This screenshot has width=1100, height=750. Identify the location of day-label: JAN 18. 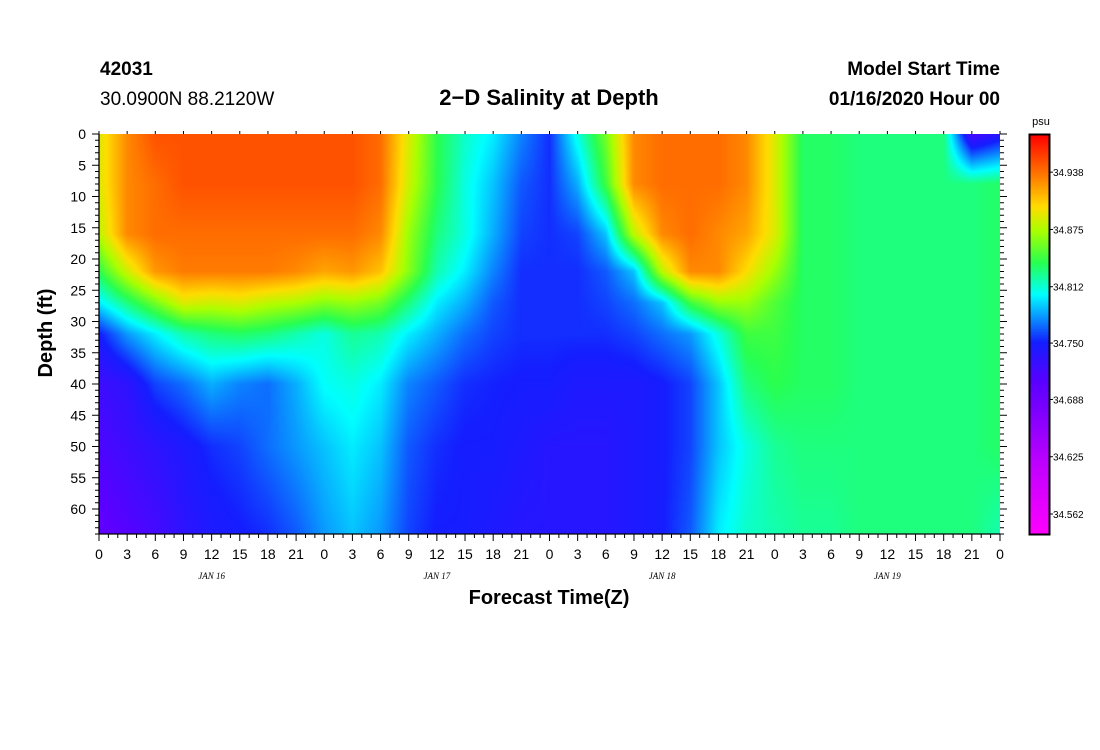
(662, 576).